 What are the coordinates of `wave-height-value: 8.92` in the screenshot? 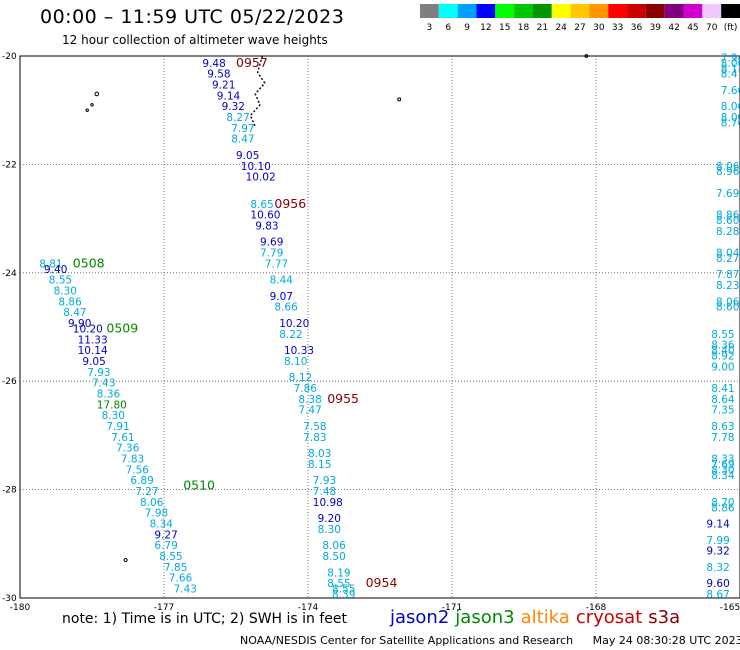 It's located at (722, 357).